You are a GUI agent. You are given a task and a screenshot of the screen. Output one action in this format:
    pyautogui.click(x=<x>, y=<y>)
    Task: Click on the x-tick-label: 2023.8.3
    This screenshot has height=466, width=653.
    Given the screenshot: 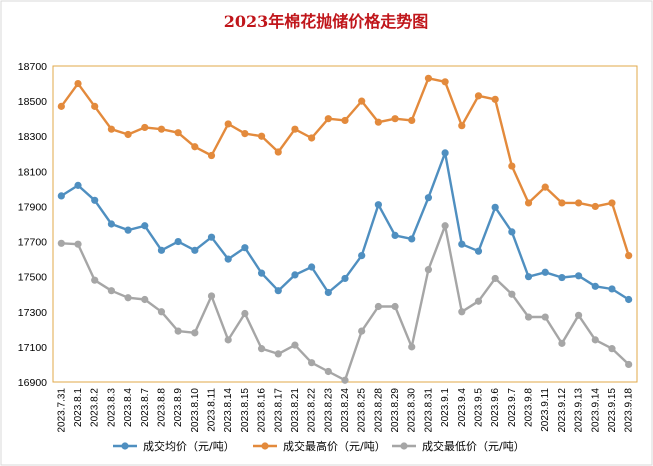 What is the action you would take?
    pyautogui.click(x=111, y=407)
    